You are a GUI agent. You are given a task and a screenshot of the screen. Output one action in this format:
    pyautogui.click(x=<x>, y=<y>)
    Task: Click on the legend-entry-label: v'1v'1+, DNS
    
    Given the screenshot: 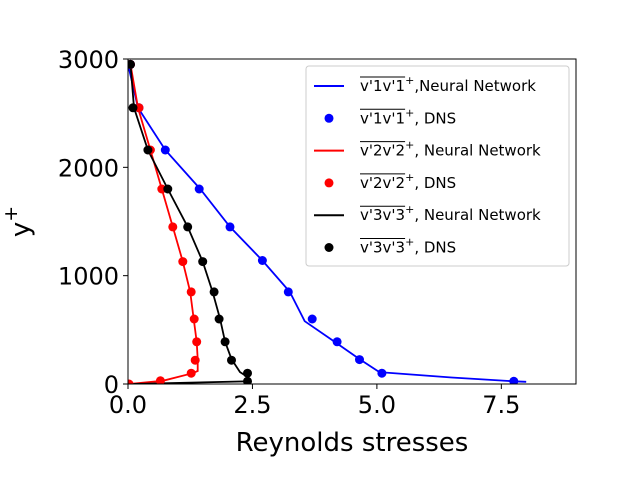 What is the action you would take?
    pyautogui.click(x=408, y=116)
    